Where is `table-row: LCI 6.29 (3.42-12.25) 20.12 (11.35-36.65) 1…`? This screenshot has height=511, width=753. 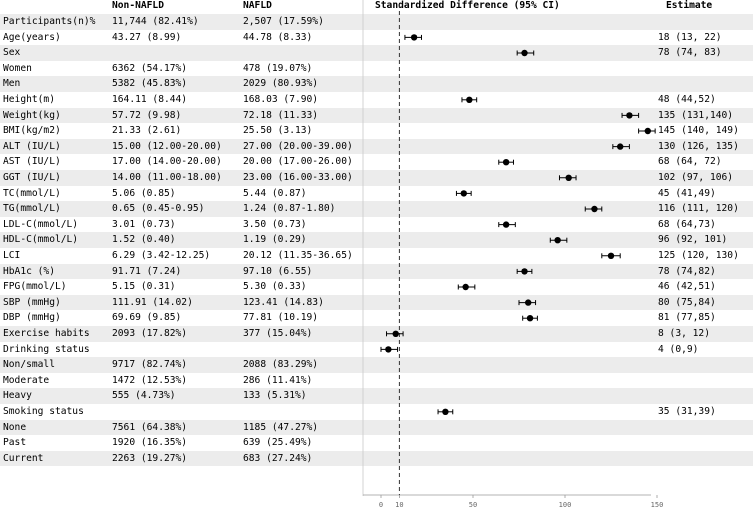 table-row: LCI 6.29 (3.42-12.25) 20.12 (11.35-36.65) 1… is located at coordinates (376, 256).